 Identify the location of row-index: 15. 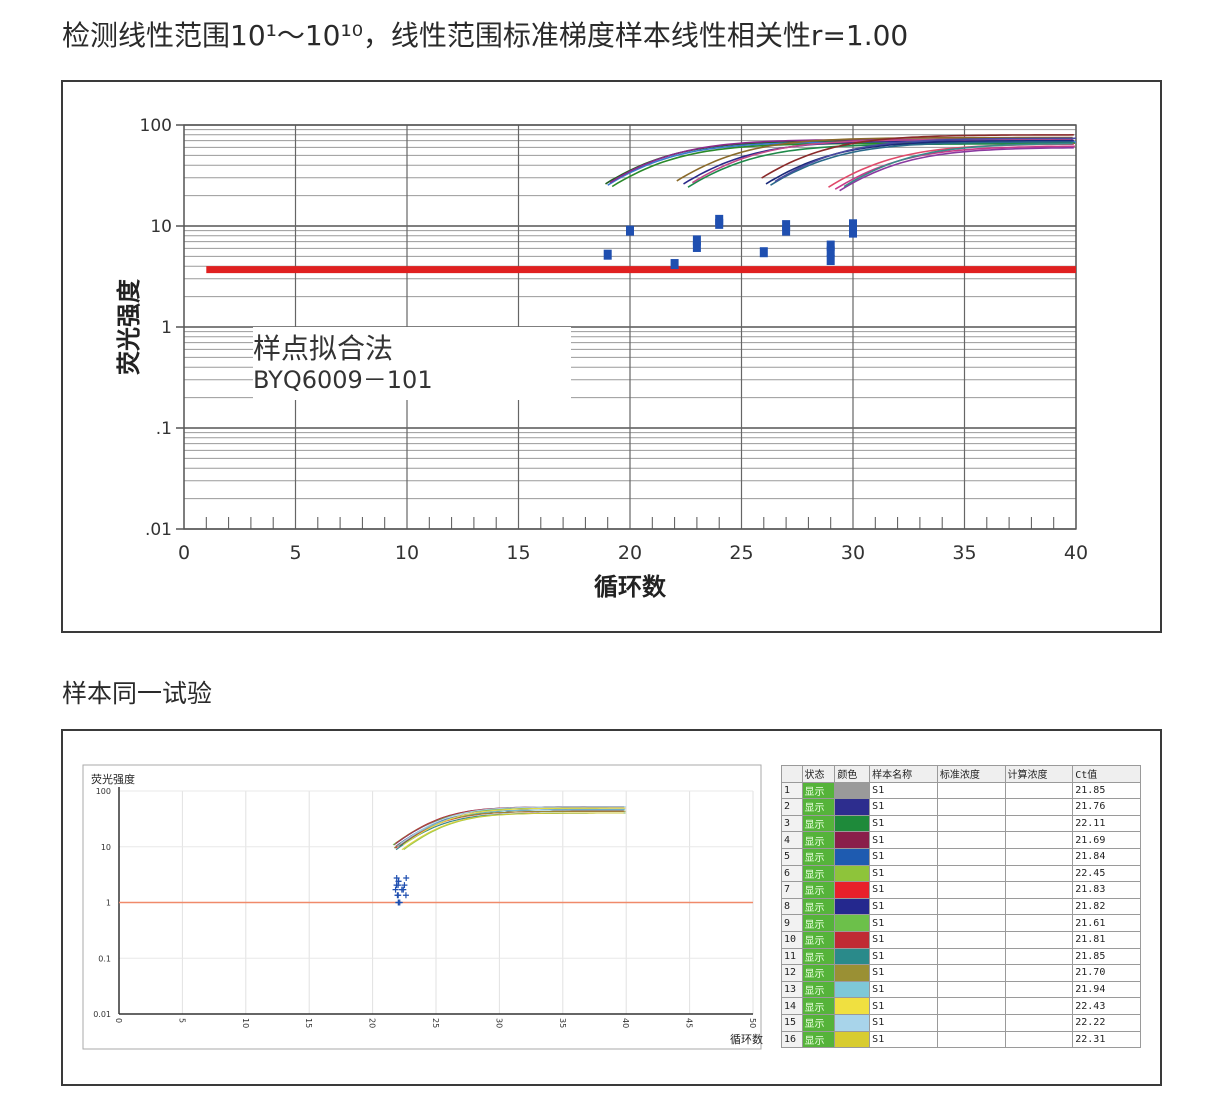
(792, 1022).